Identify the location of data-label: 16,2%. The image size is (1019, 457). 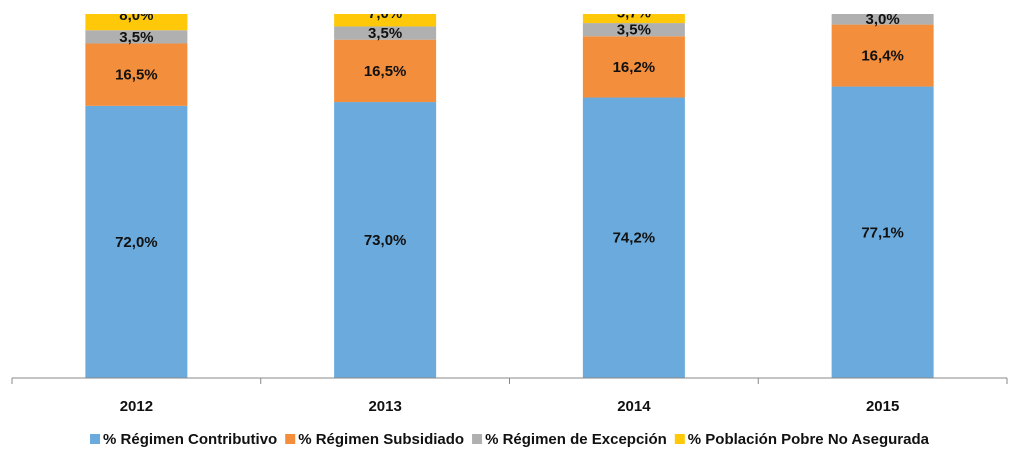
(634, 67).